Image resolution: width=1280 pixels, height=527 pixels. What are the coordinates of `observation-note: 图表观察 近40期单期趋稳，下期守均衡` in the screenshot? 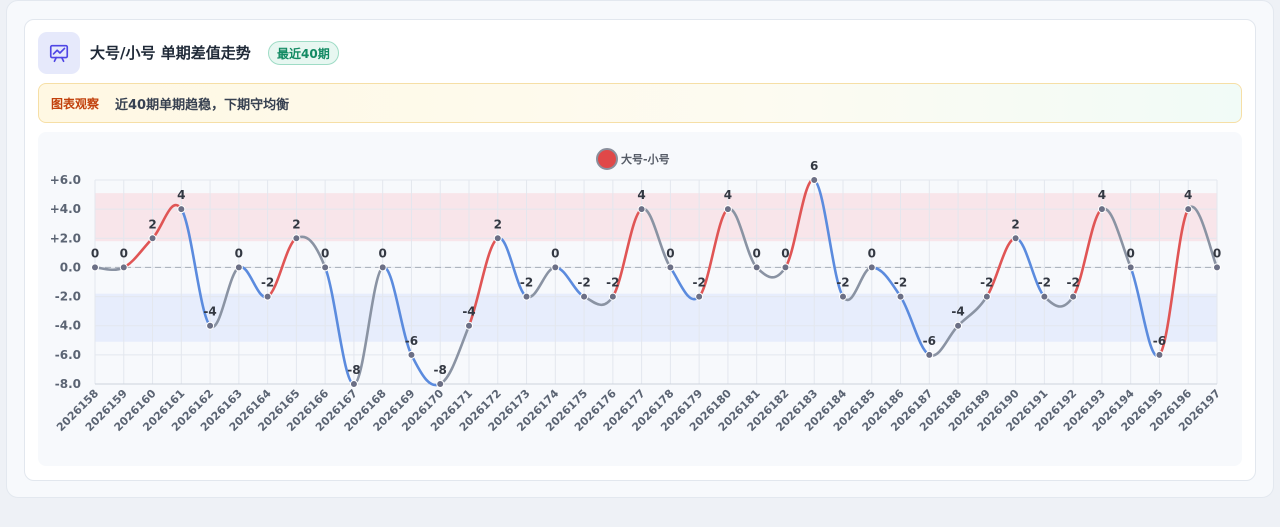 It's located at (640, 103).